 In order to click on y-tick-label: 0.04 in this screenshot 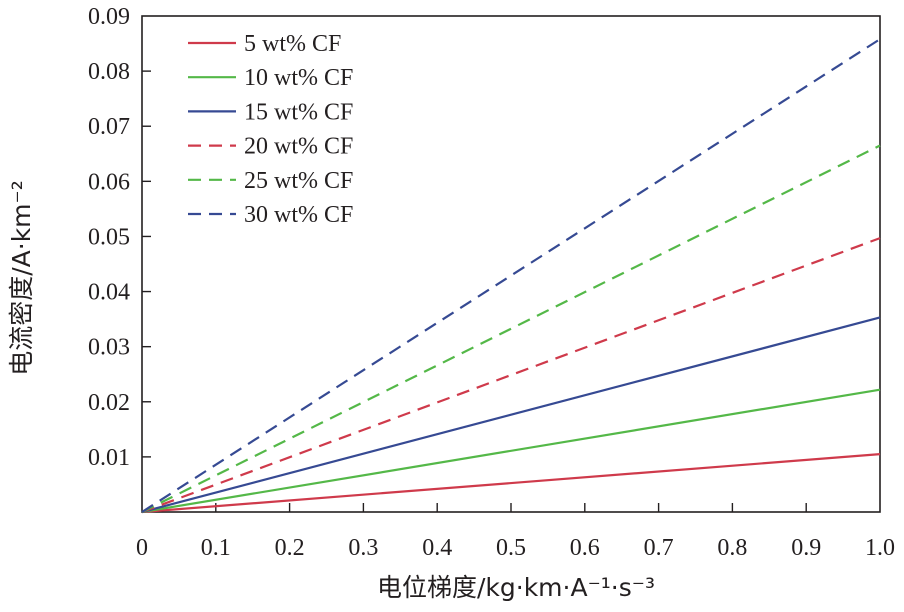, I will do `click(109, 293)`.